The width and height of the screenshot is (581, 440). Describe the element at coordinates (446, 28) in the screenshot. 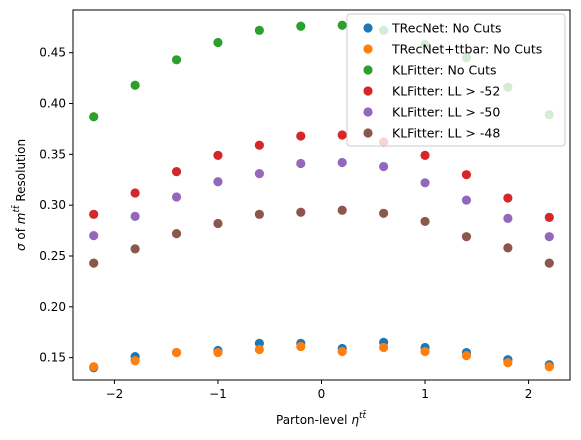

I see `legend-label: TRecNet: No Cuts` at that location.